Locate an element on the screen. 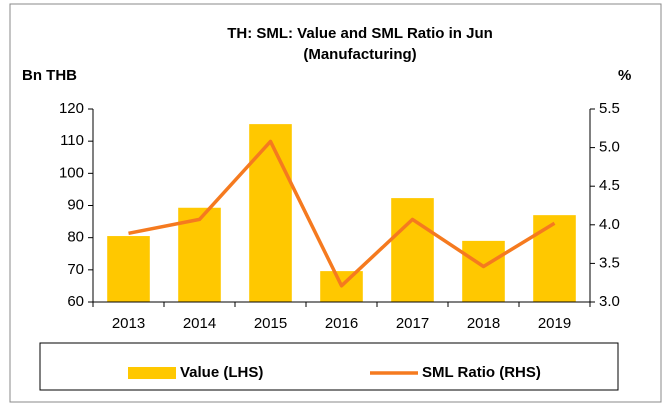  y-tick-label: 80 is located at coordinates (75, 237).